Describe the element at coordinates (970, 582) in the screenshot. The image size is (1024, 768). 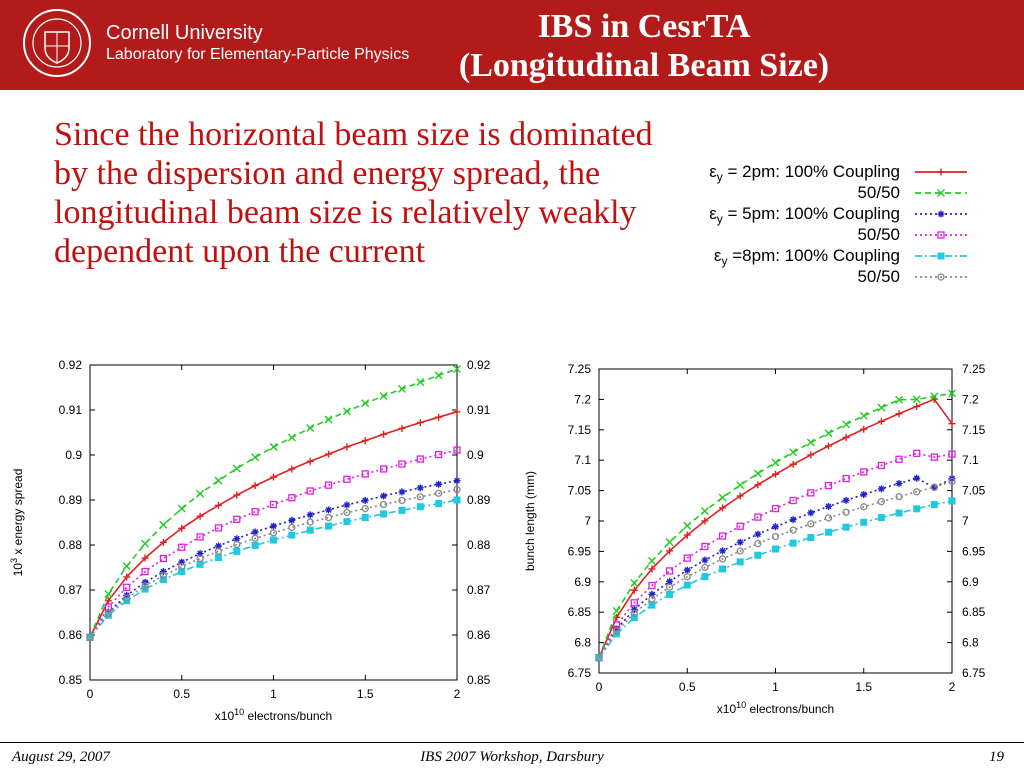
I see `y-tick-label-right: 6.9` at that location.